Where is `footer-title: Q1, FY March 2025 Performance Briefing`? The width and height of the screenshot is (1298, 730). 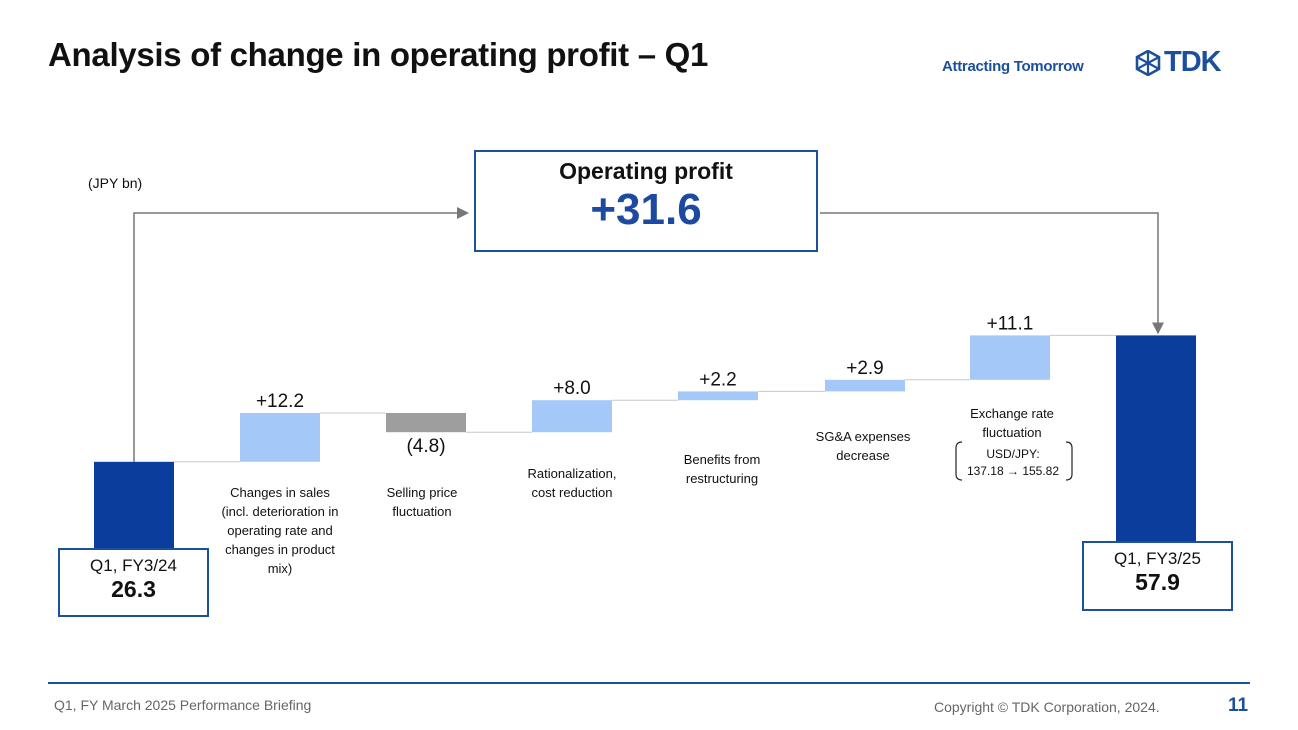 footer-title: Q1, FY March 2025 Performance Briefing is located at coordinates (183, 705).